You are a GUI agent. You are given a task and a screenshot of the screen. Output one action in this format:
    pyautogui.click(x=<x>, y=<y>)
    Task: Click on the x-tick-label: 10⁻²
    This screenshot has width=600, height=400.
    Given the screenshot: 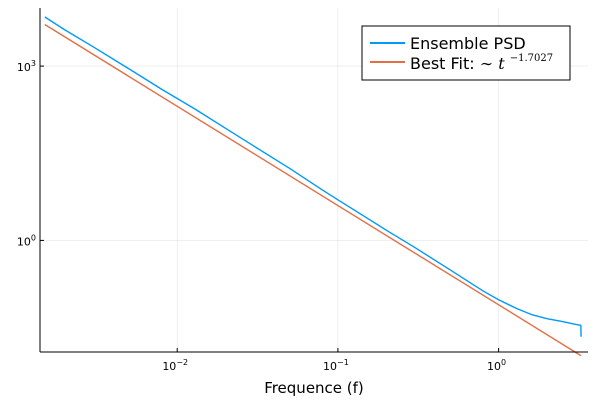 What is the action you would take?
    pyautogui.click(x=175, y=365)
    